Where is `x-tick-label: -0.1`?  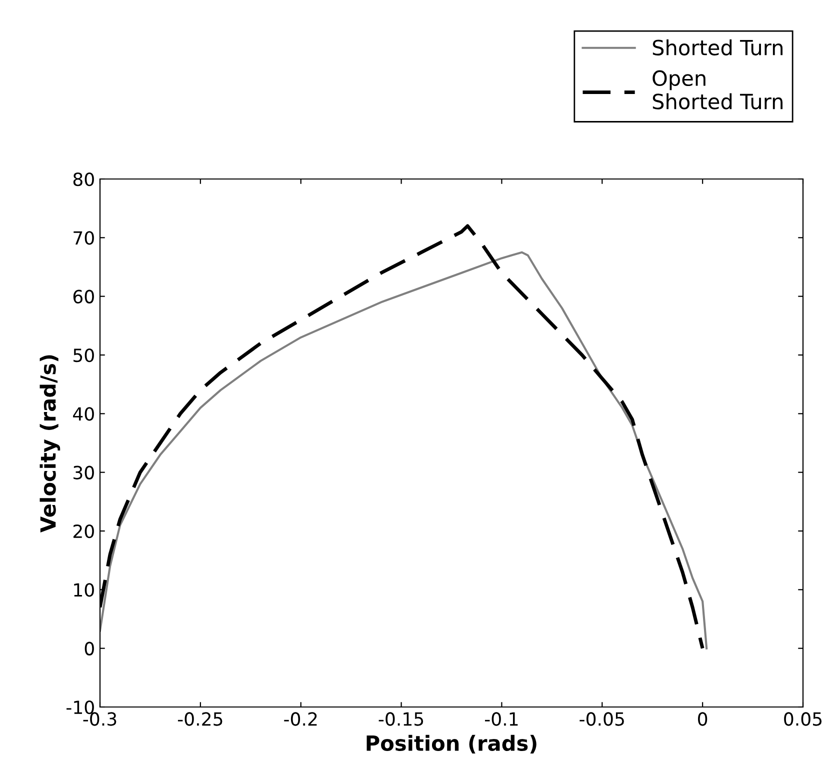 x-tick-label: -0.1 is located at coordinates (501, 719).